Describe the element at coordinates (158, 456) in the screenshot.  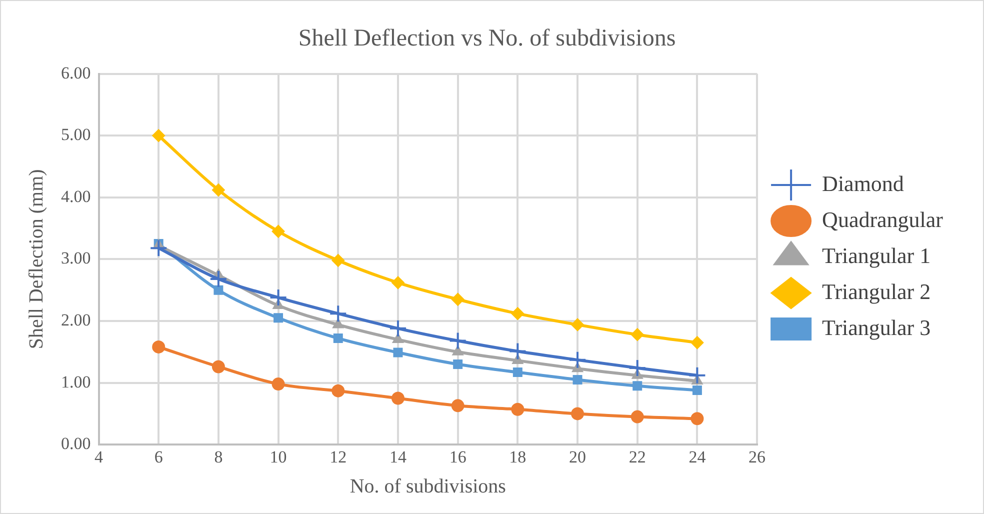
I see `x-tick-label: 6` at that location.